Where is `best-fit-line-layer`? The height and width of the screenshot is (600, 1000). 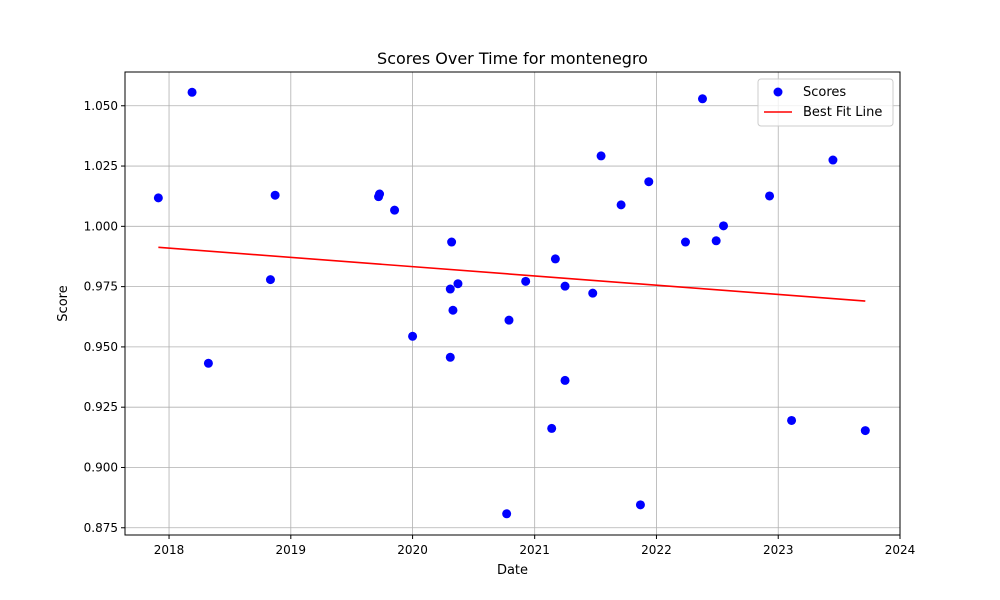 best-fit-line-layer is located at coordinates (512, 274).